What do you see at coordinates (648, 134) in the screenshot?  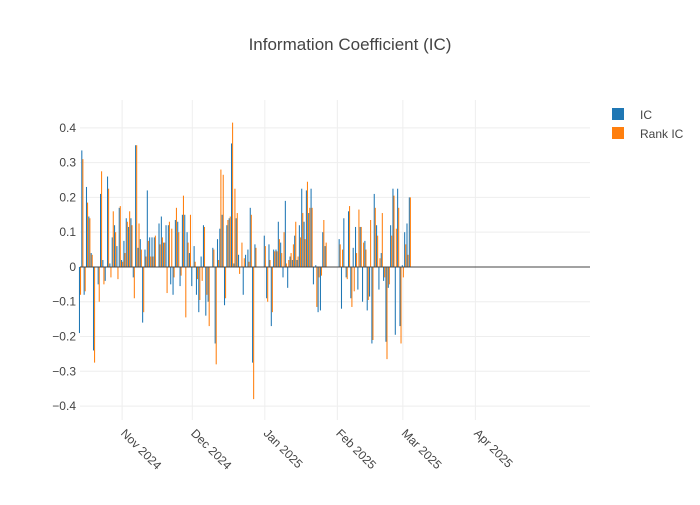 I see `legend-item-rank-ic: Rank IC` at bounding box center [648, 134].